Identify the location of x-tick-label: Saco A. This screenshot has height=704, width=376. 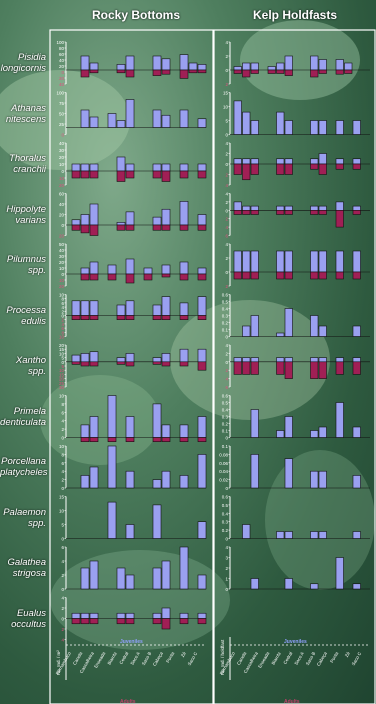
(298, 658).